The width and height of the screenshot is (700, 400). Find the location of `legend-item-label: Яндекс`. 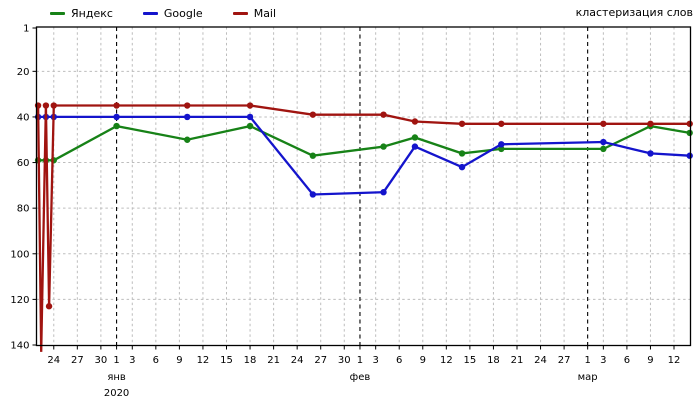

legend-item-label: Яндекс is located at coordinates (92, 13).